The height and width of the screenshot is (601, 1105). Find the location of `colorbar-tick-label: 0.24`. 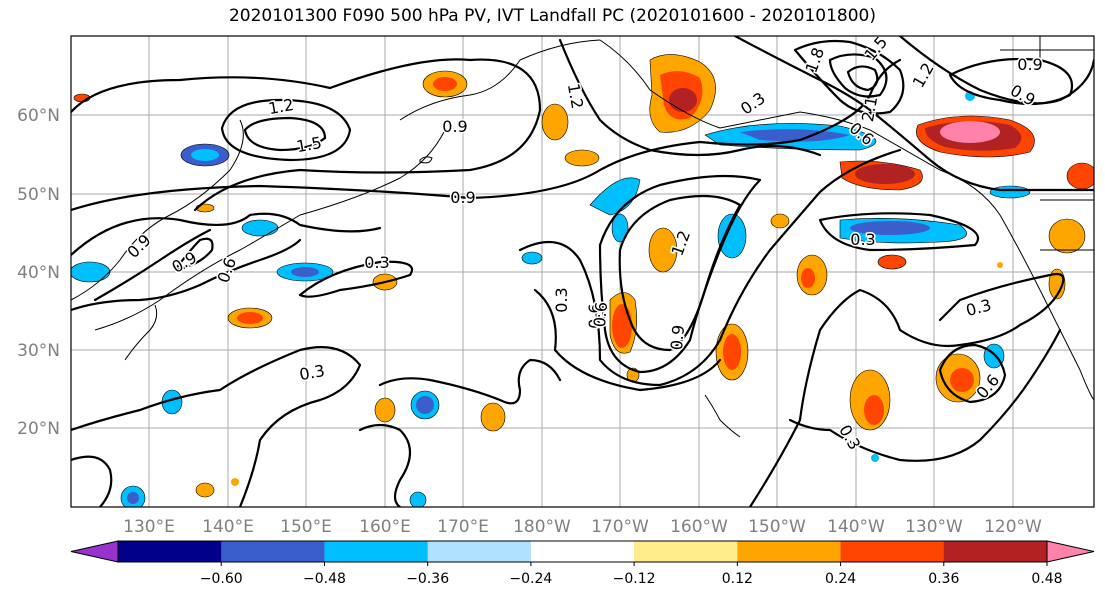

colorbar-tick-label: 0.24 is located at coordinates (840, 579).